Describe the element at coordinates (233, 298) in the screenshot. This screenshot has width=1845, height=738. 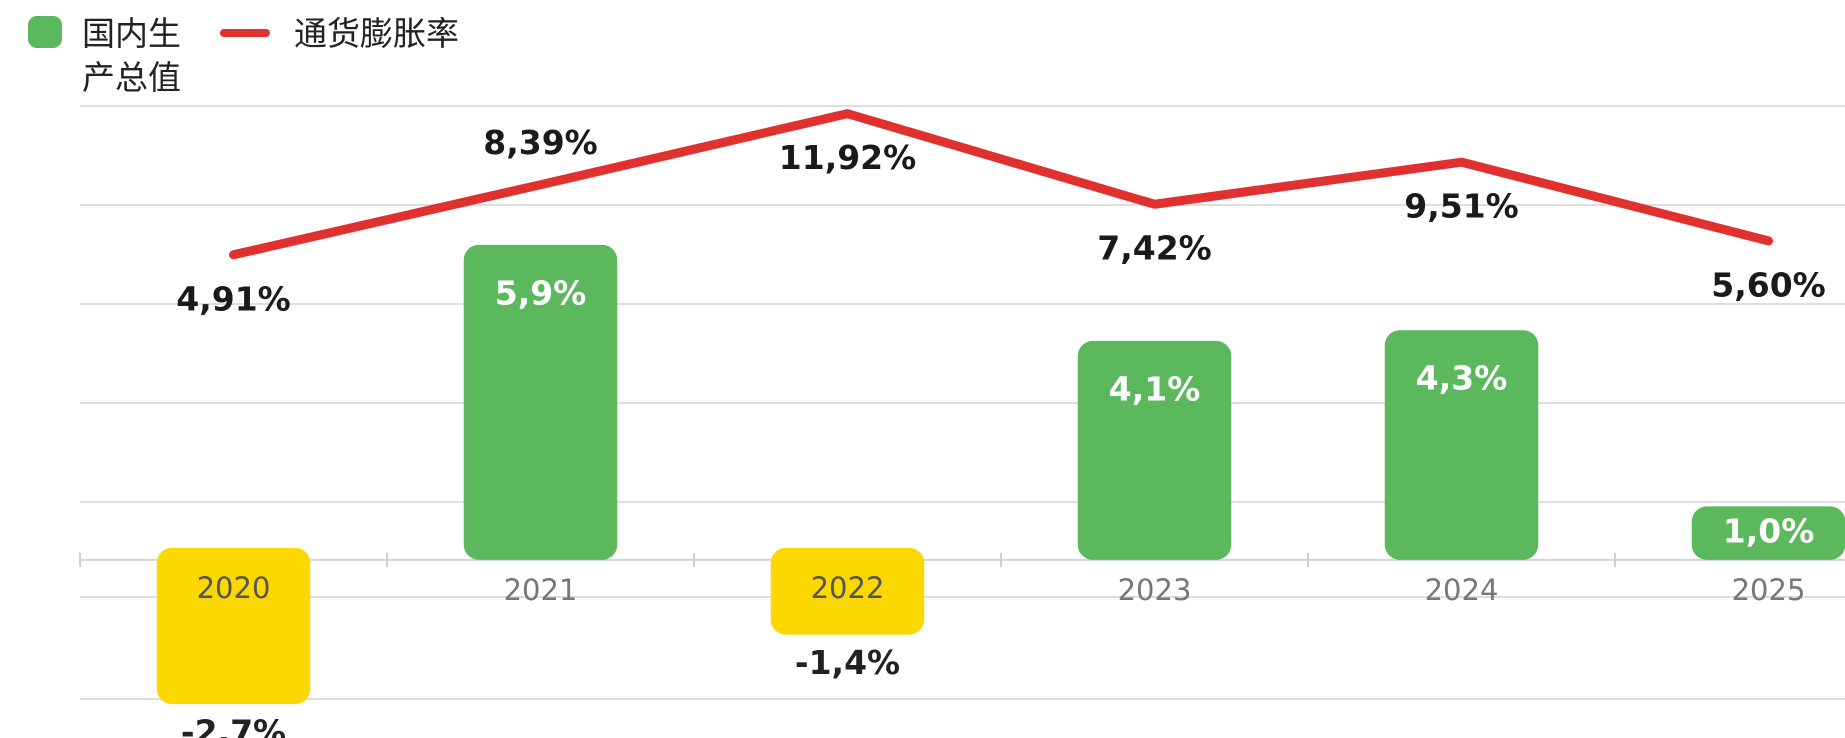
I see `line-value-label: 4,91%` at that location.